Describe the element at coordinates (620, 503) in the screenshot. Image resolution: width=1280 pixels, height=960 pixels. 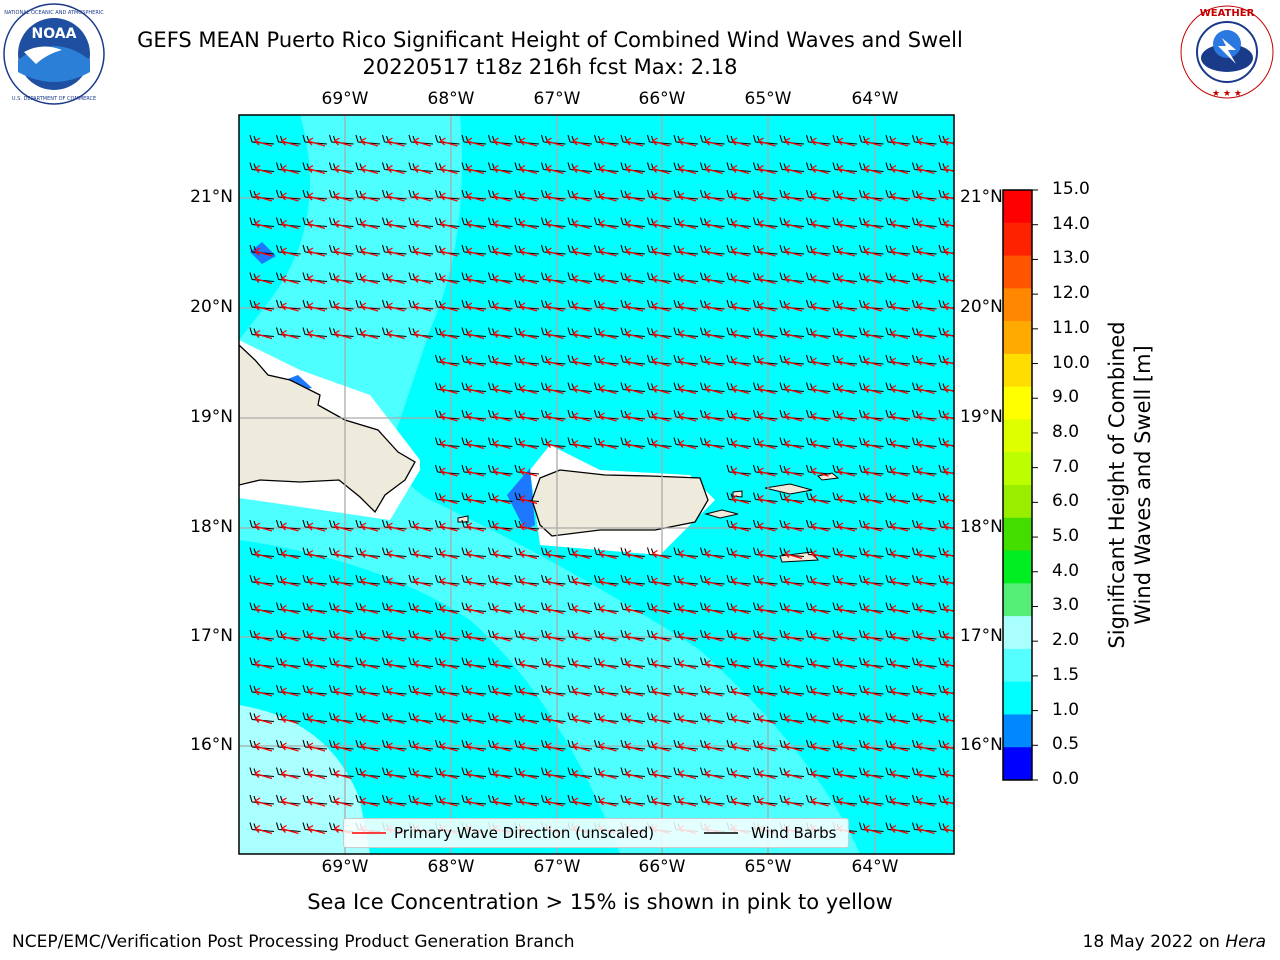
I see `puerto-rico-land` at that location.